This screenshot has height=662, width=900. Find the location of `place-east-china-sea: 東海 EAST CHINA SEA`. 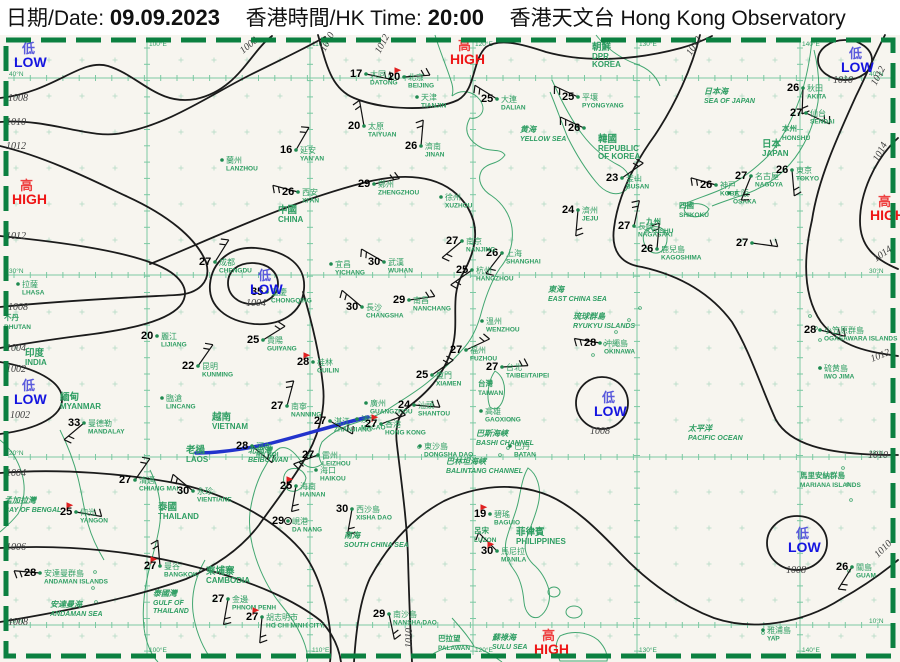

place-east-china-sea: 東海 EAST CHINA SEA is located at coordinates (577, 294).